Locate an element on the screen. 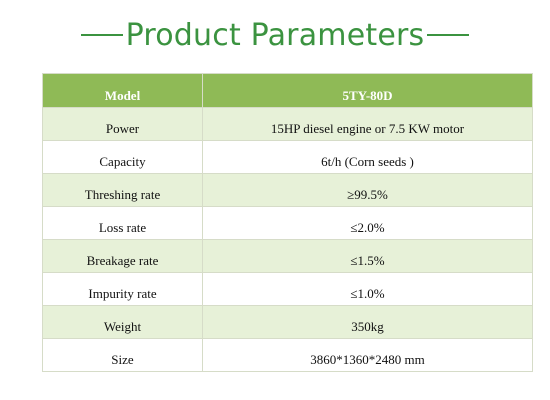 Image resolution: width=550 pixels, height=400 pixels. table-row-capacity: Capacity 6t/h (Corn seeds ) is located at coordinates (287, 157).